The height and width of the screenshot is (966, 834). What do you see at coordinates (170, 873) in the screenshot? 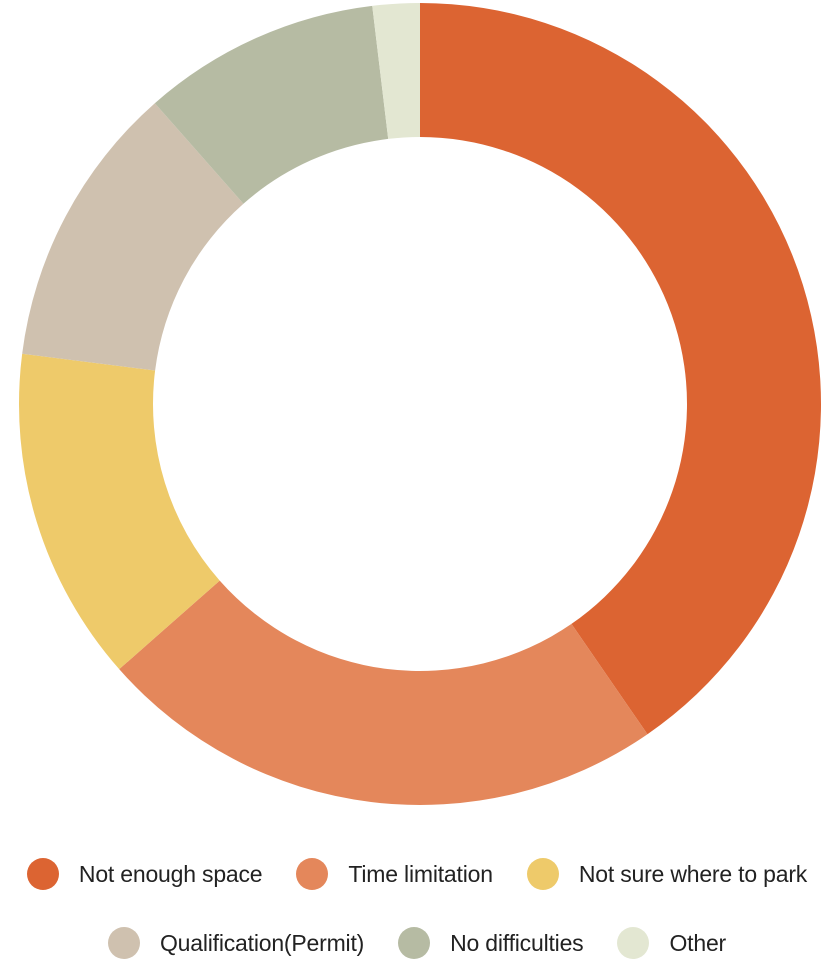
I see `legend-label: Not enough space` at bounding box center [170, 873].